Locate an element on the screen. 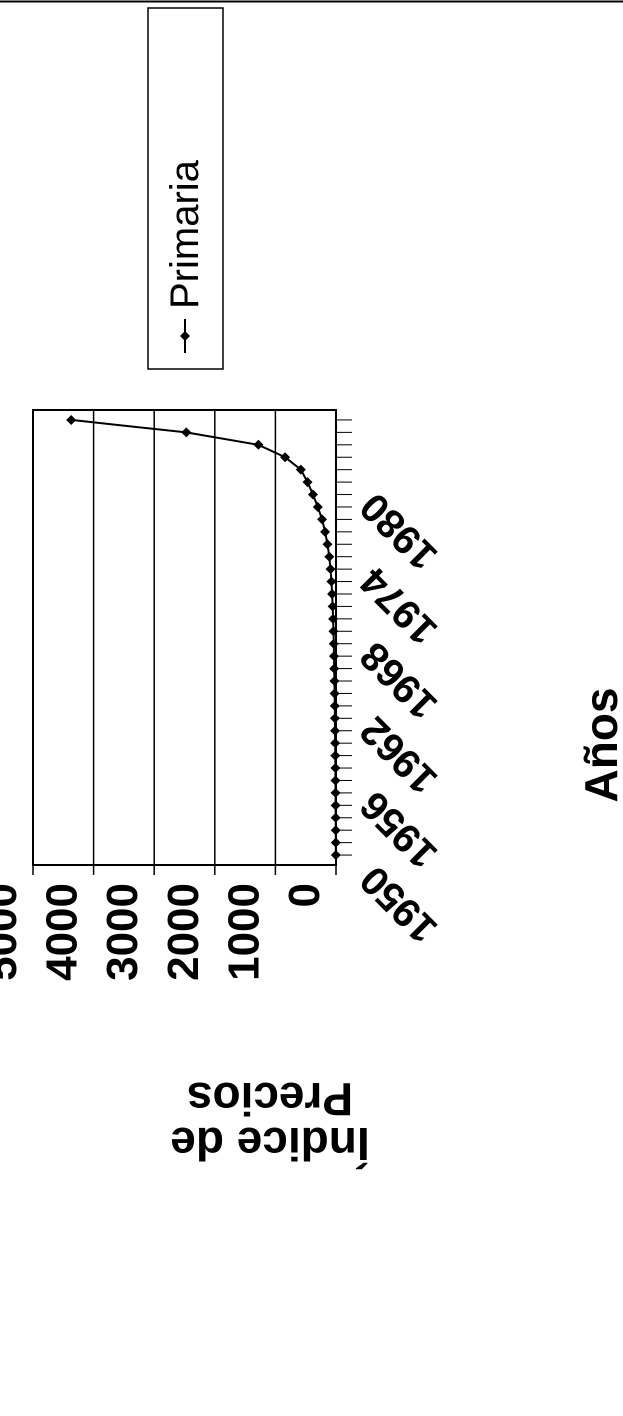 This screenshot has width=623, height=1416. x-tick-label: 1968 is located at coordinates (399, 680).